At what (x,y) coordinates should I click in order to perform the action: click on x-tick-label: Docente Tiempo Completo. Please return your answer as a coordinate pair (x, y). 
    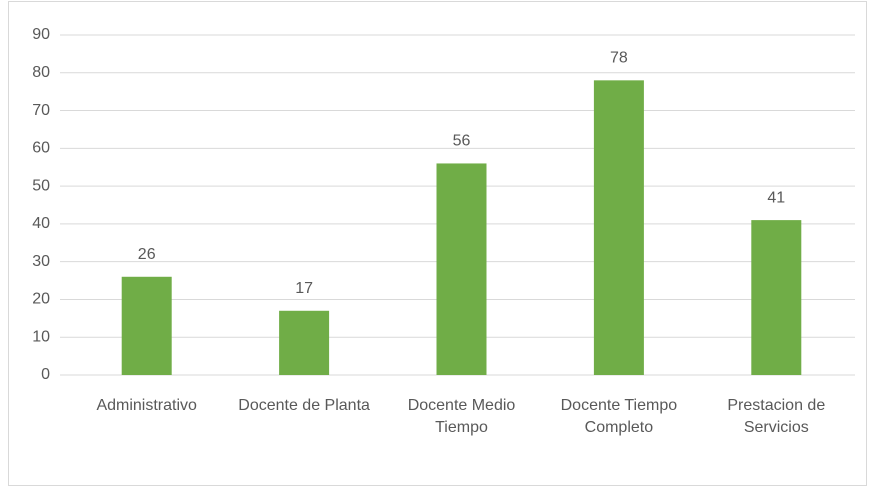
    Looking at the image, I should click on (619, 416).